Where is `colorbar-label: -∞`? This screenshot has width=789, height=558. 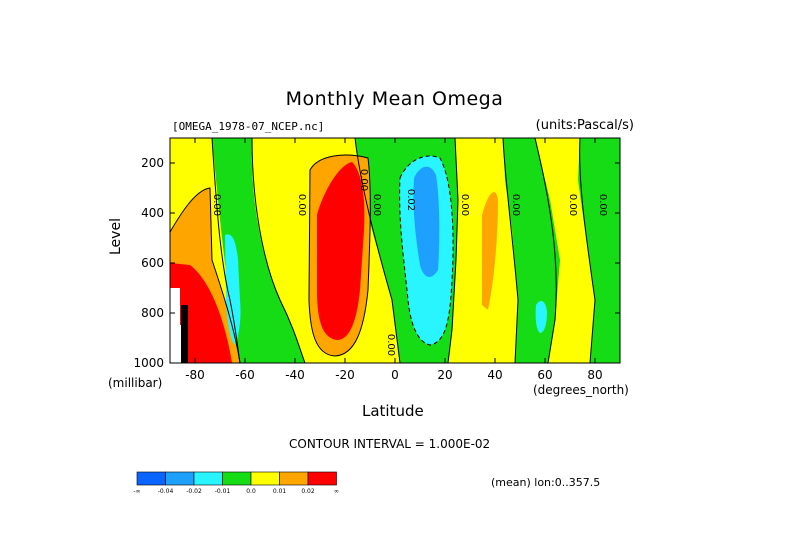 colorbar-label: -∞ is located at coordinates (136, 491).